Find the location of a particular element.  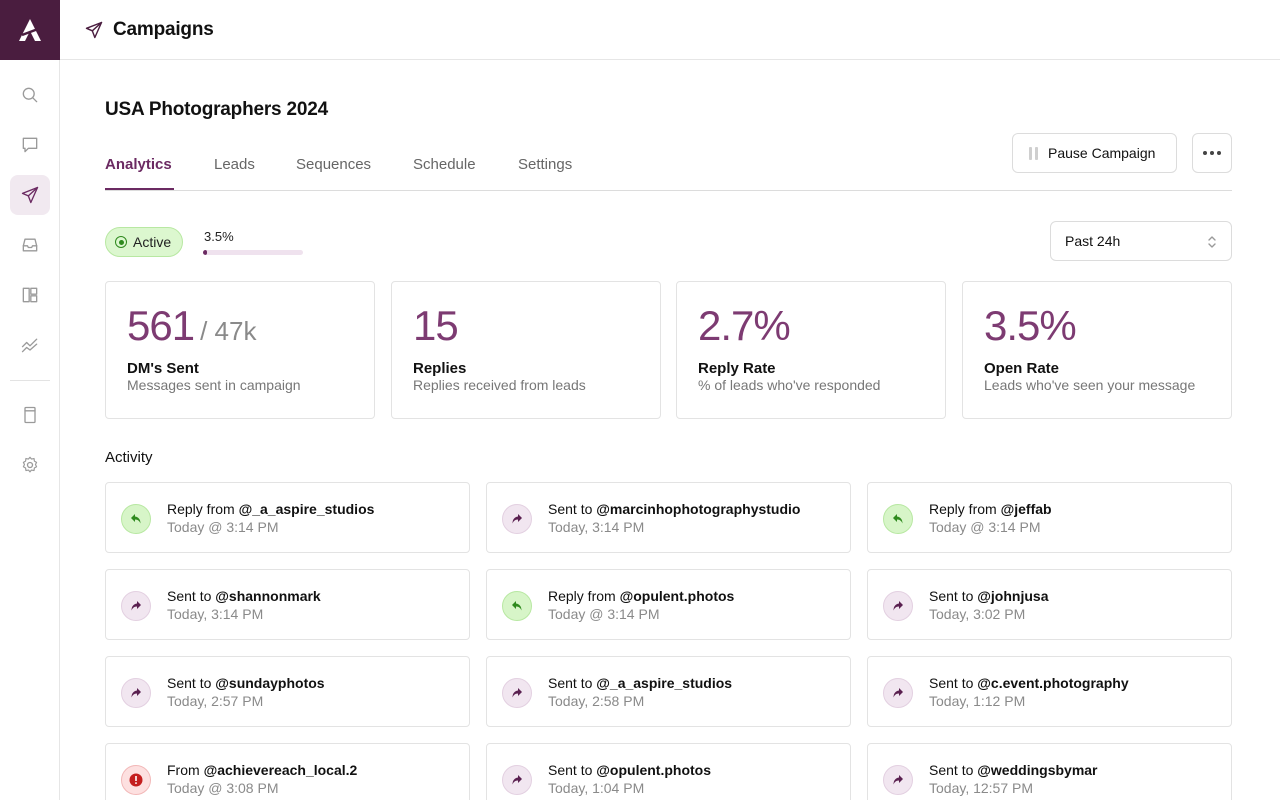

activity-item: Sent to @shannonmark Today, 3:14 PM is located at coordinates (287, 604).